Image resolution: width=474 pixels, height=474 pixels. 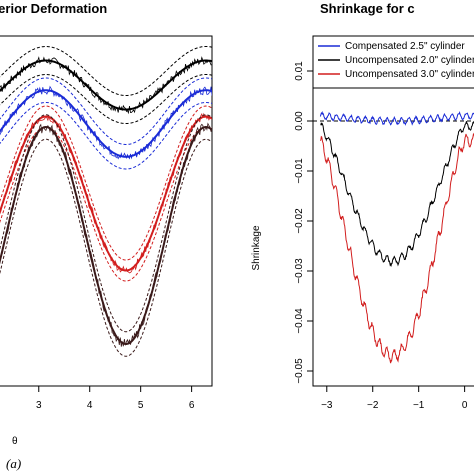 I want to click on left-series-2-lower-band, so click(x=106, y=204).